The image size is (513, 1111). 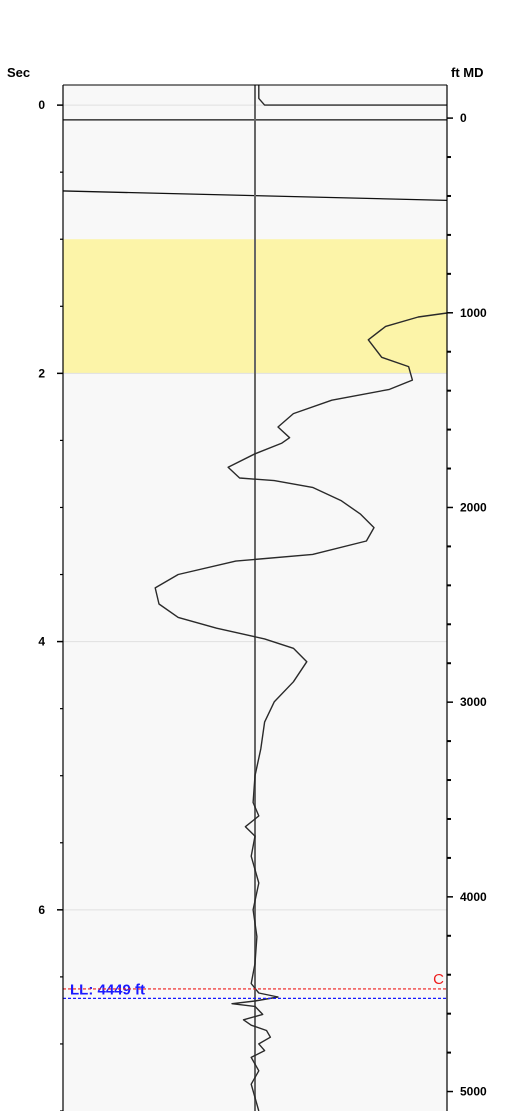 I want to click on right-tick-label: 5000, so click(x=473, y=1092).